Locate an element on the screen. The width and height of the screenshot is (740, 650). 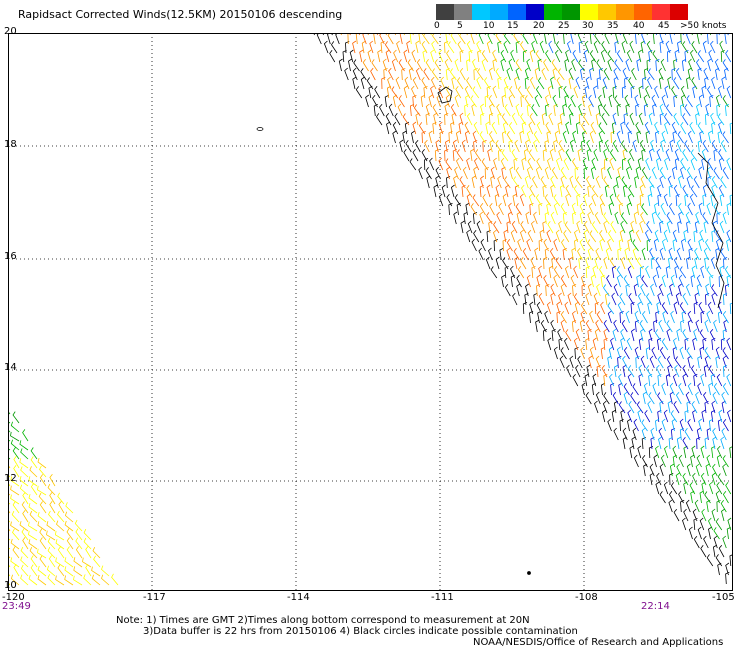
colorbar-label: 40 is located at coordinates (639, 26).